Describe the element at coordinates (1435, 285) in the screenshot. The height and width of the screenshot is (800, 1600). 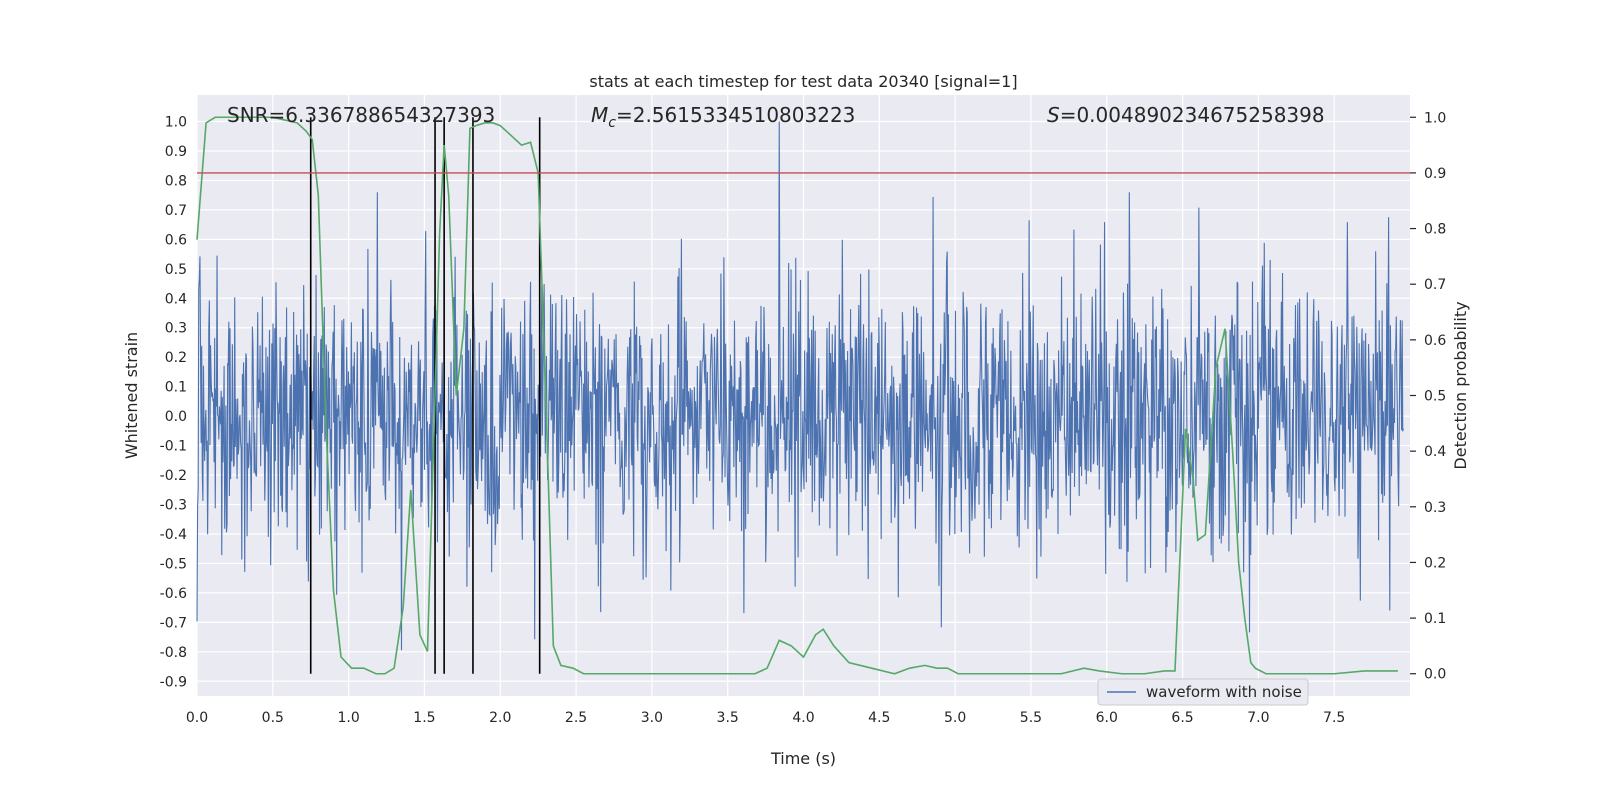
I see `y2-tick-label: 0.7` at that location.